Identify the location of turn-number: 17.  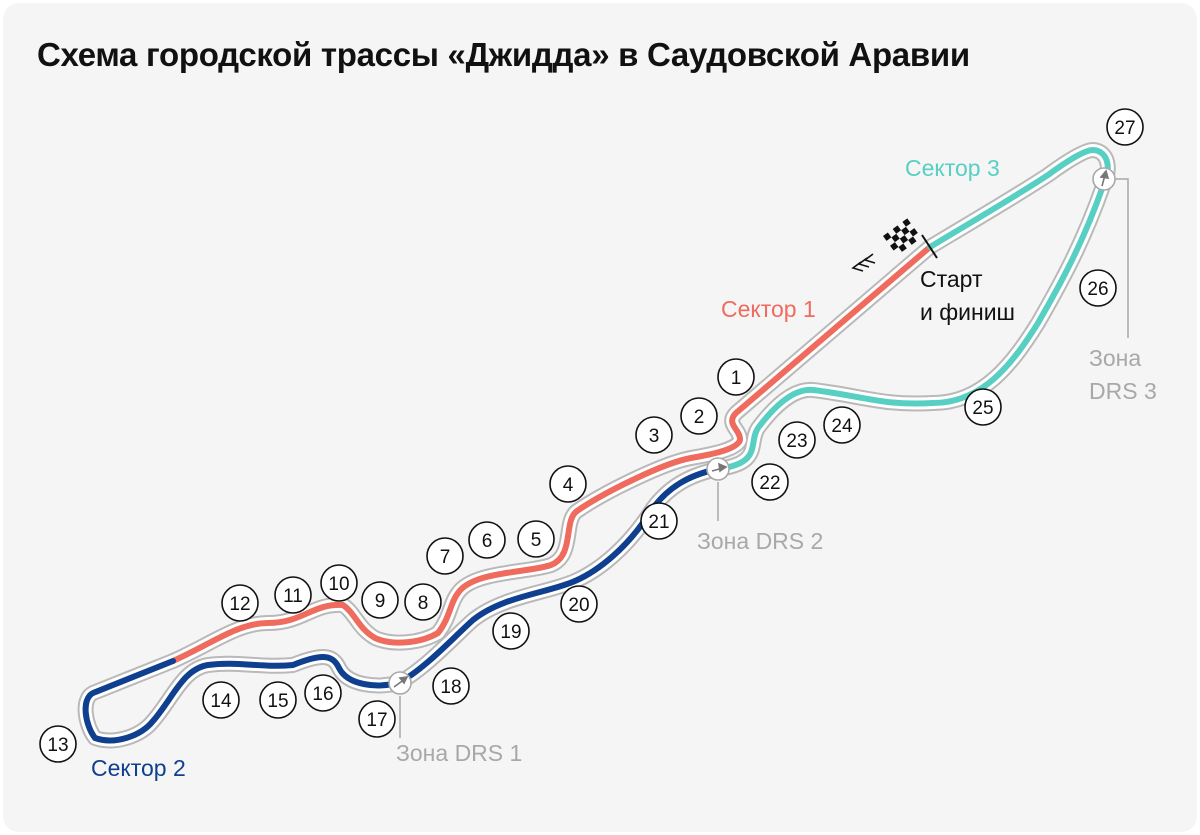
(376, 720).